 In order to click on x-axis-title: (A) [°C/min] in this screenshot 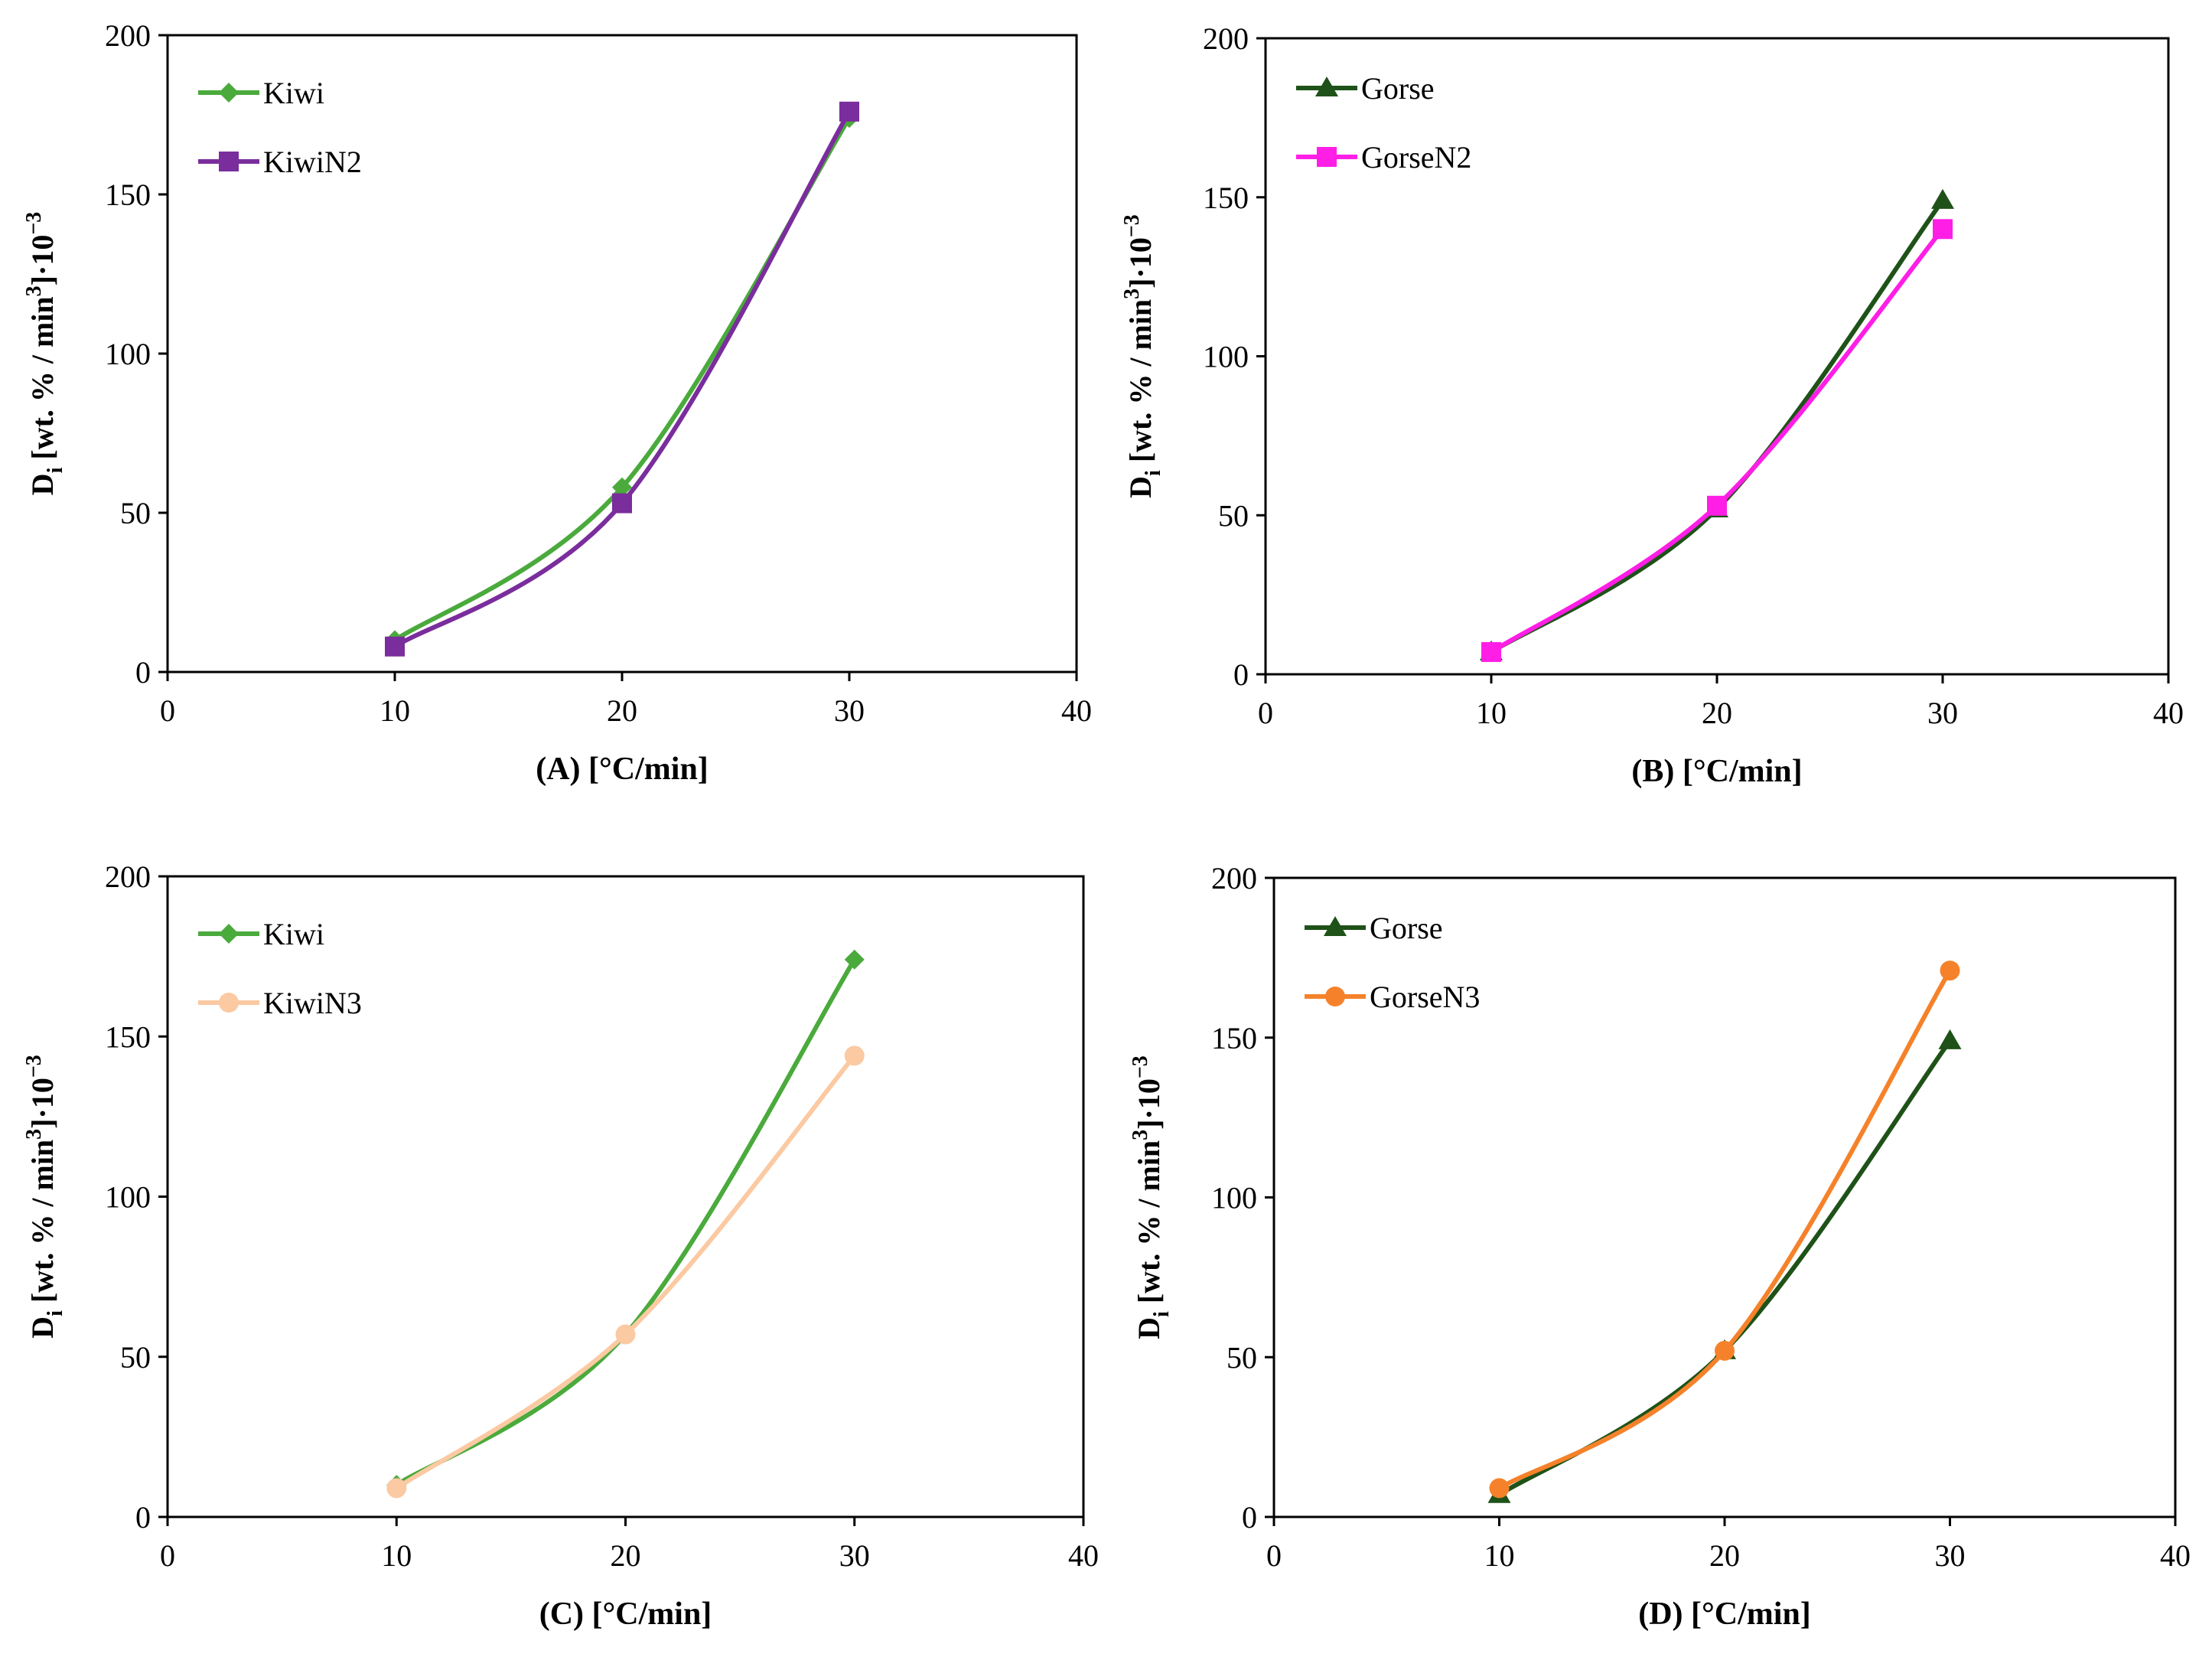, I will do `click(622, 769)`.